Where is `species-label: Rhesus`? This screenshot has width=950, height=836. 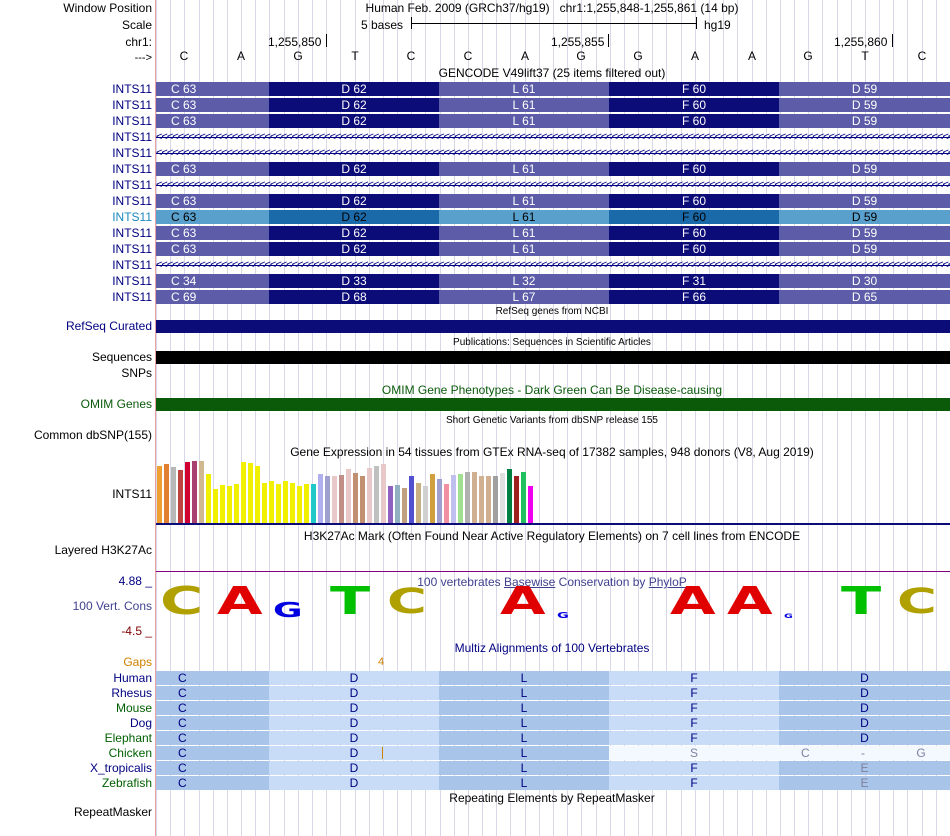
species-label: Rhesus is located at coordinates (131, 693).